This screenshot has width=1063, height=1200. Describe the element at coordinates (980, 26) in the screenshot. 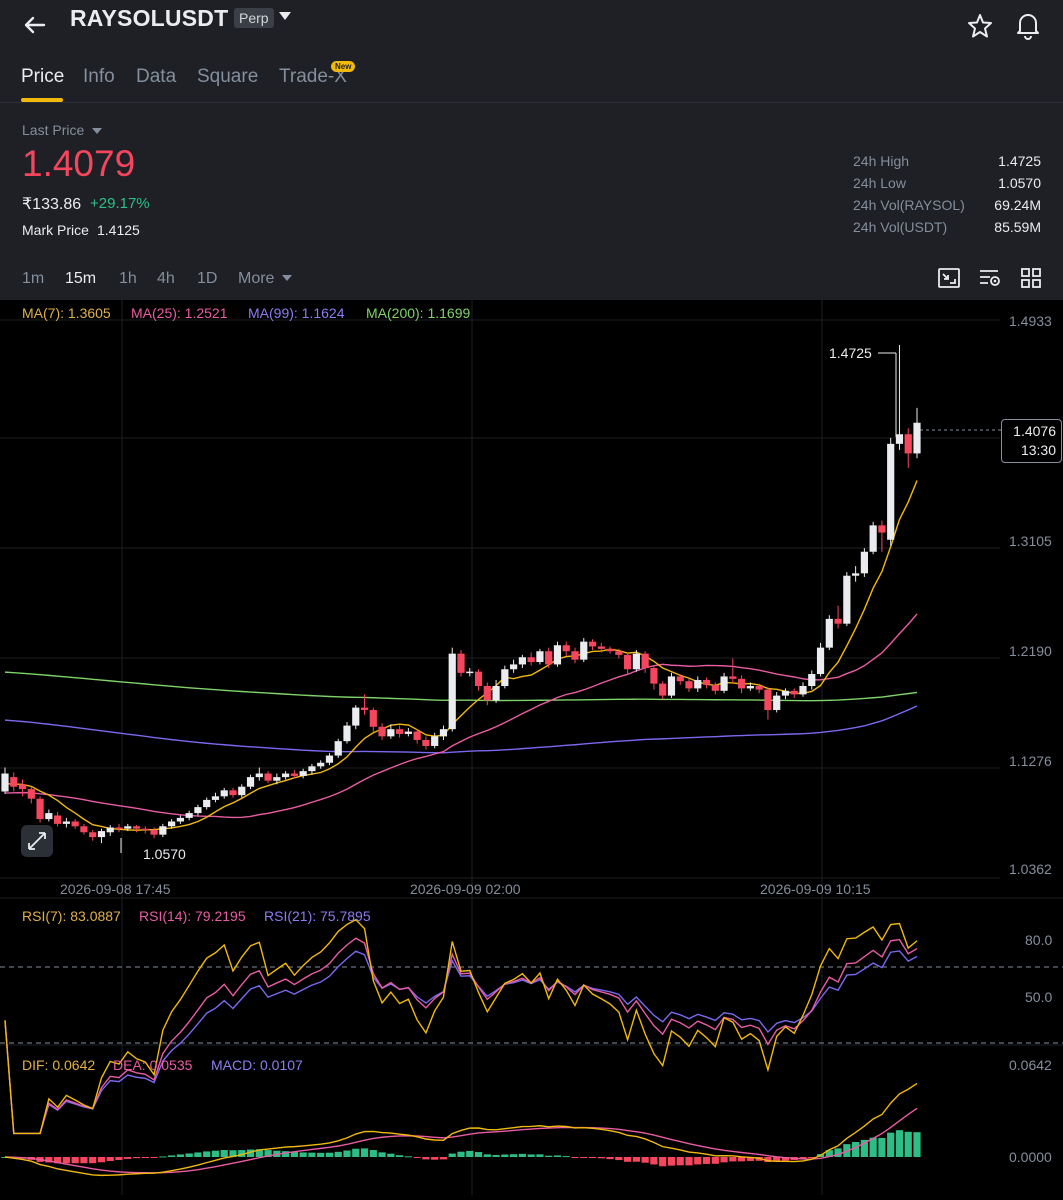

I see `favorite-star-icon` at that location.